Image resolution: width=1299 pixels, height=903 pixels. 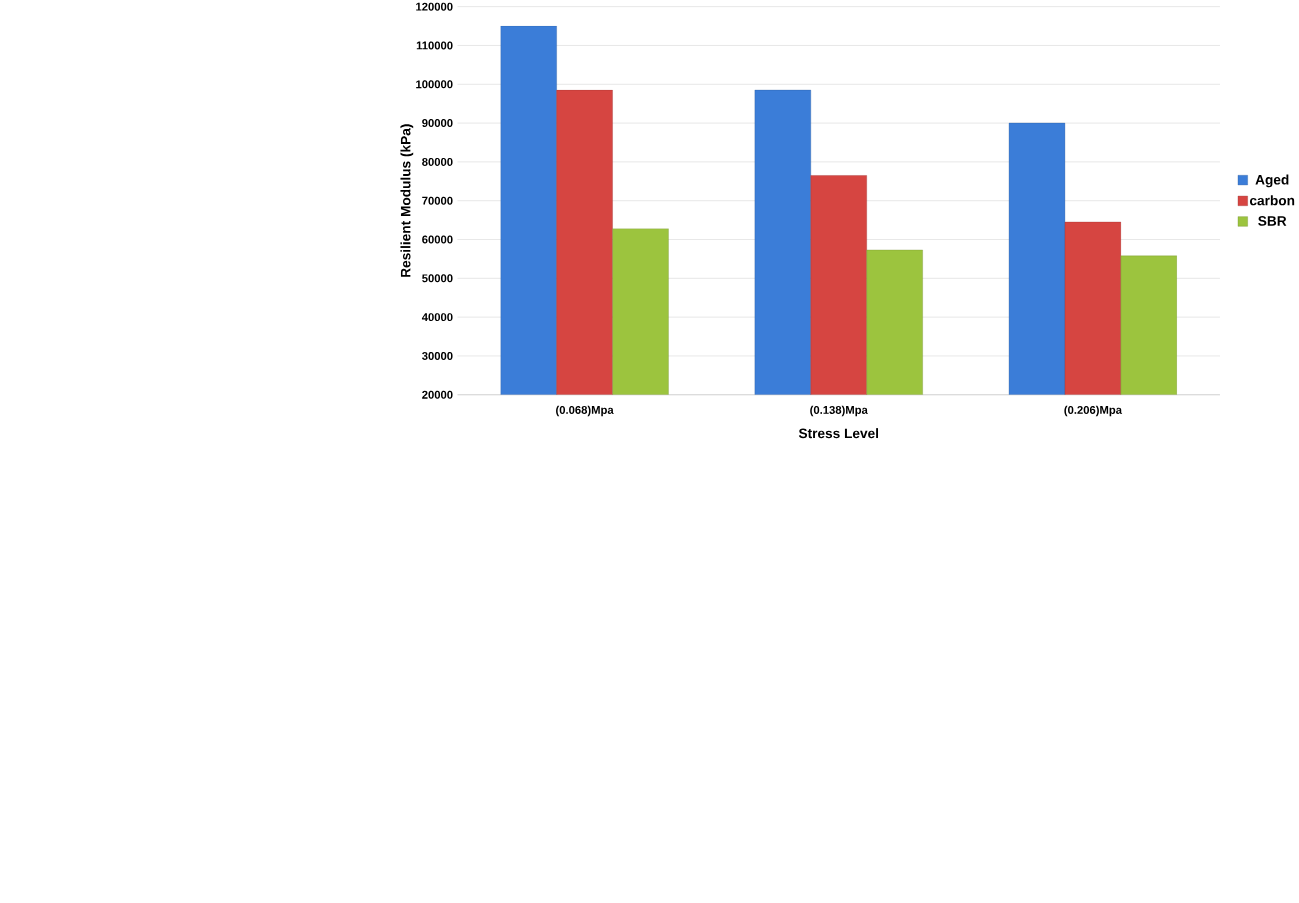 What do you see at coordinates (434, 6) in the screenshot?
I see `y-tick-label: 120000` at bounding box center [434, 6].